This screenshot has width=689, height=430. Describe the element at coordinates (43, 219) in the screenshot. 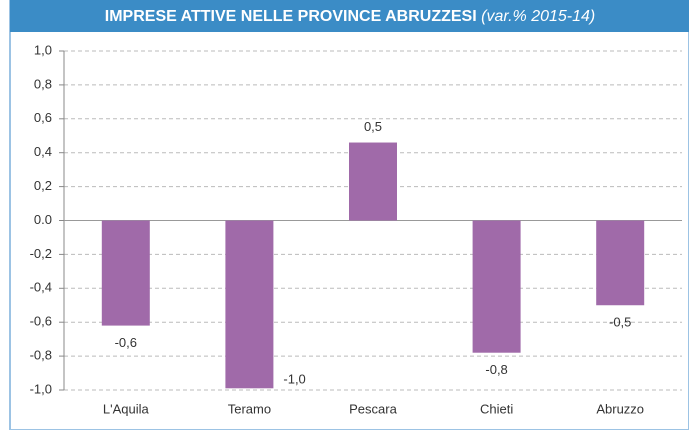

I see `y-tick-label: 0.0` at that location.